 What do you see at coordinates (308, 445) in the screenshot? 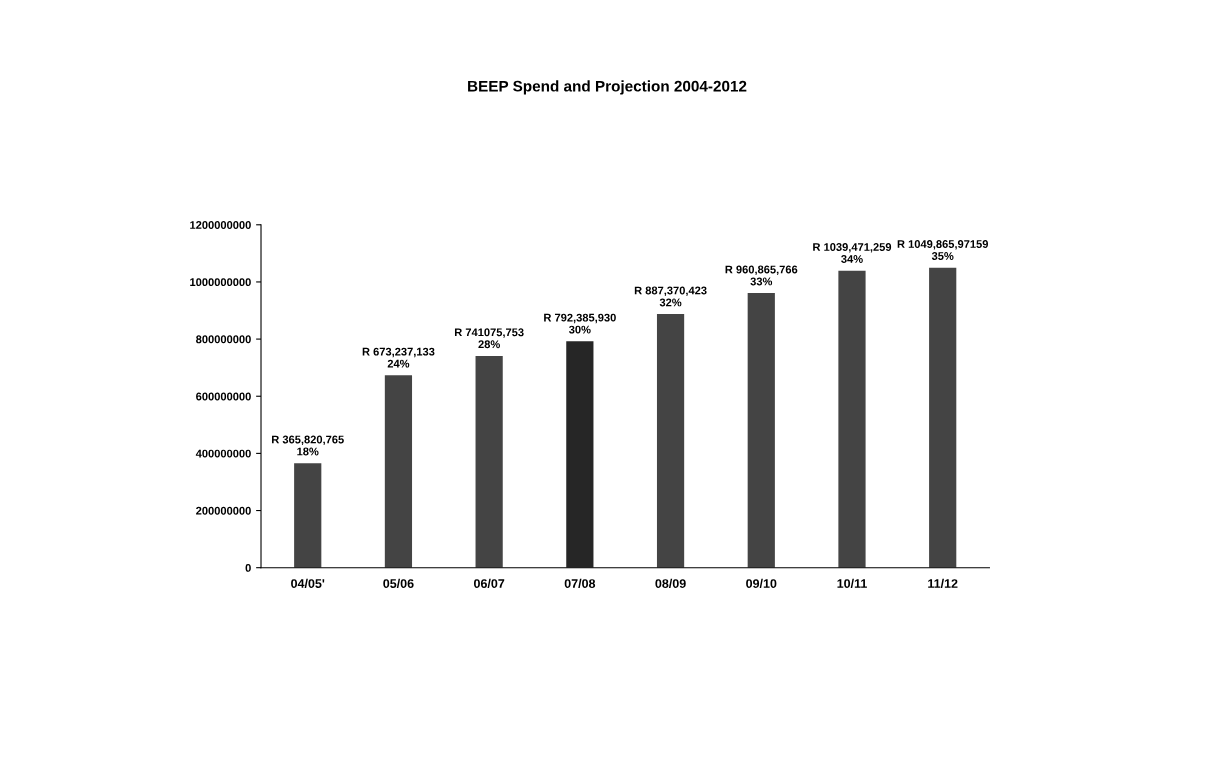
I see `data-label: R 365,820,765 18%` at bounding box center [308, 445].